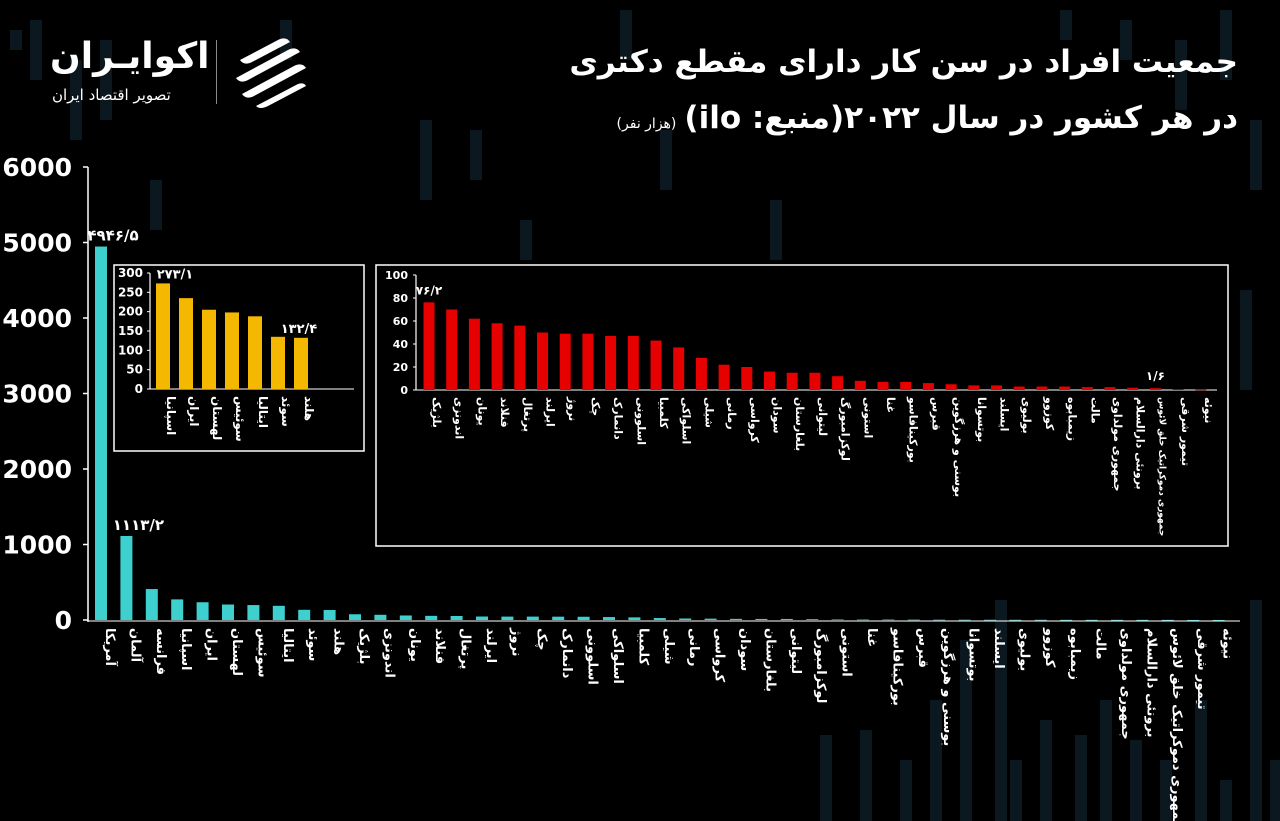  What do you see at coordinates (401, 321) in the screenshot?
I see `y-tick-label: 60` at bounding box center [401, 321].